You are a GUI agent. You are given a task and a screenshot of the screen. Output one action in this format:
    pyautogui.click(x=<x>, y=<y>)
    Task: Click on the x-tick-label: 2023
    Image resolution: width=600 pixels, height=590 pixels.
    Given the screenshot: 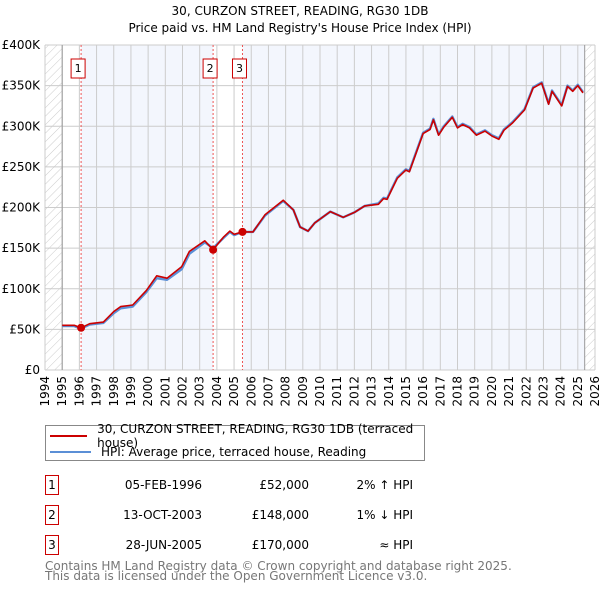 What is the action you would take?
    pyautogui.click(x=543, y=391)
    